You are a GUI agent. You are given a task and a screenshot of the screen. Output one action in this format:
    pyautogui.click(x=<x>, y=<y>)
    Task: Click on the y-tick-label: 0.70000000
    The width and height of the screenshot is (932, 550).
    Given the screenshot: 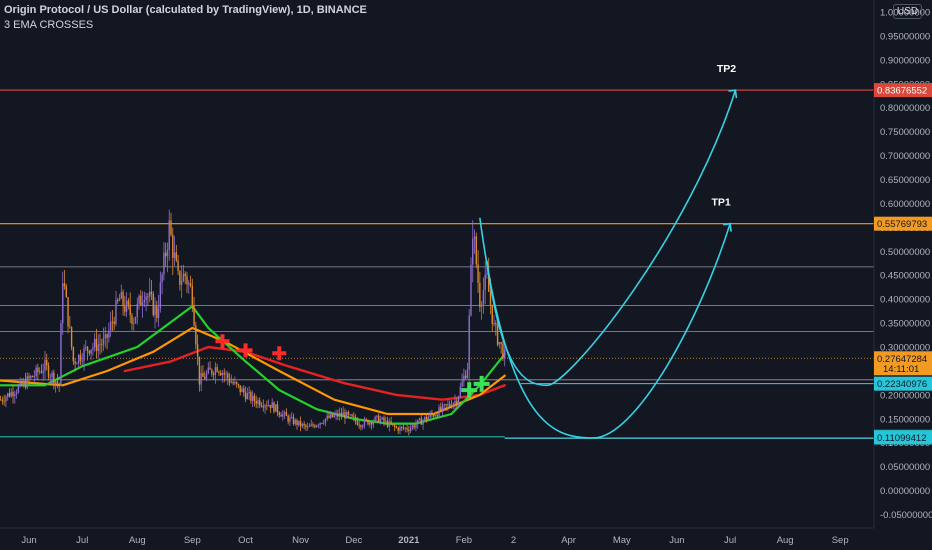 What is the action you would take?
    pyautogui.click(x=905, y=156)
    